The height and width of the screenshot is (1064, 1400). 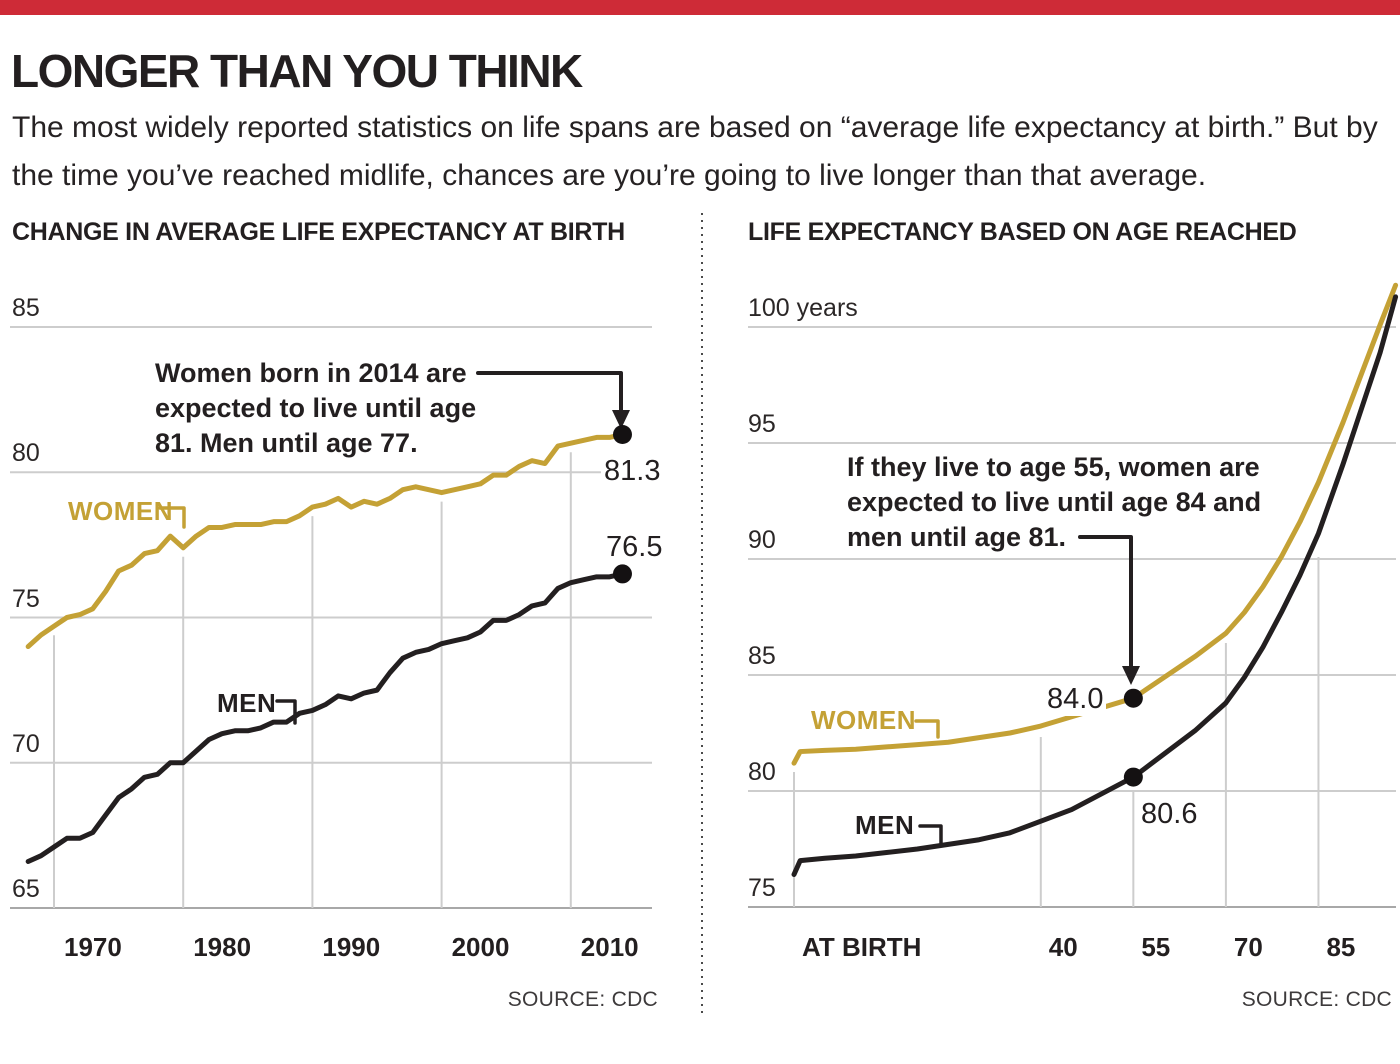 I want to click on right-callout-line2: expected to live until age 84 and, so click(x=1054, y=502).